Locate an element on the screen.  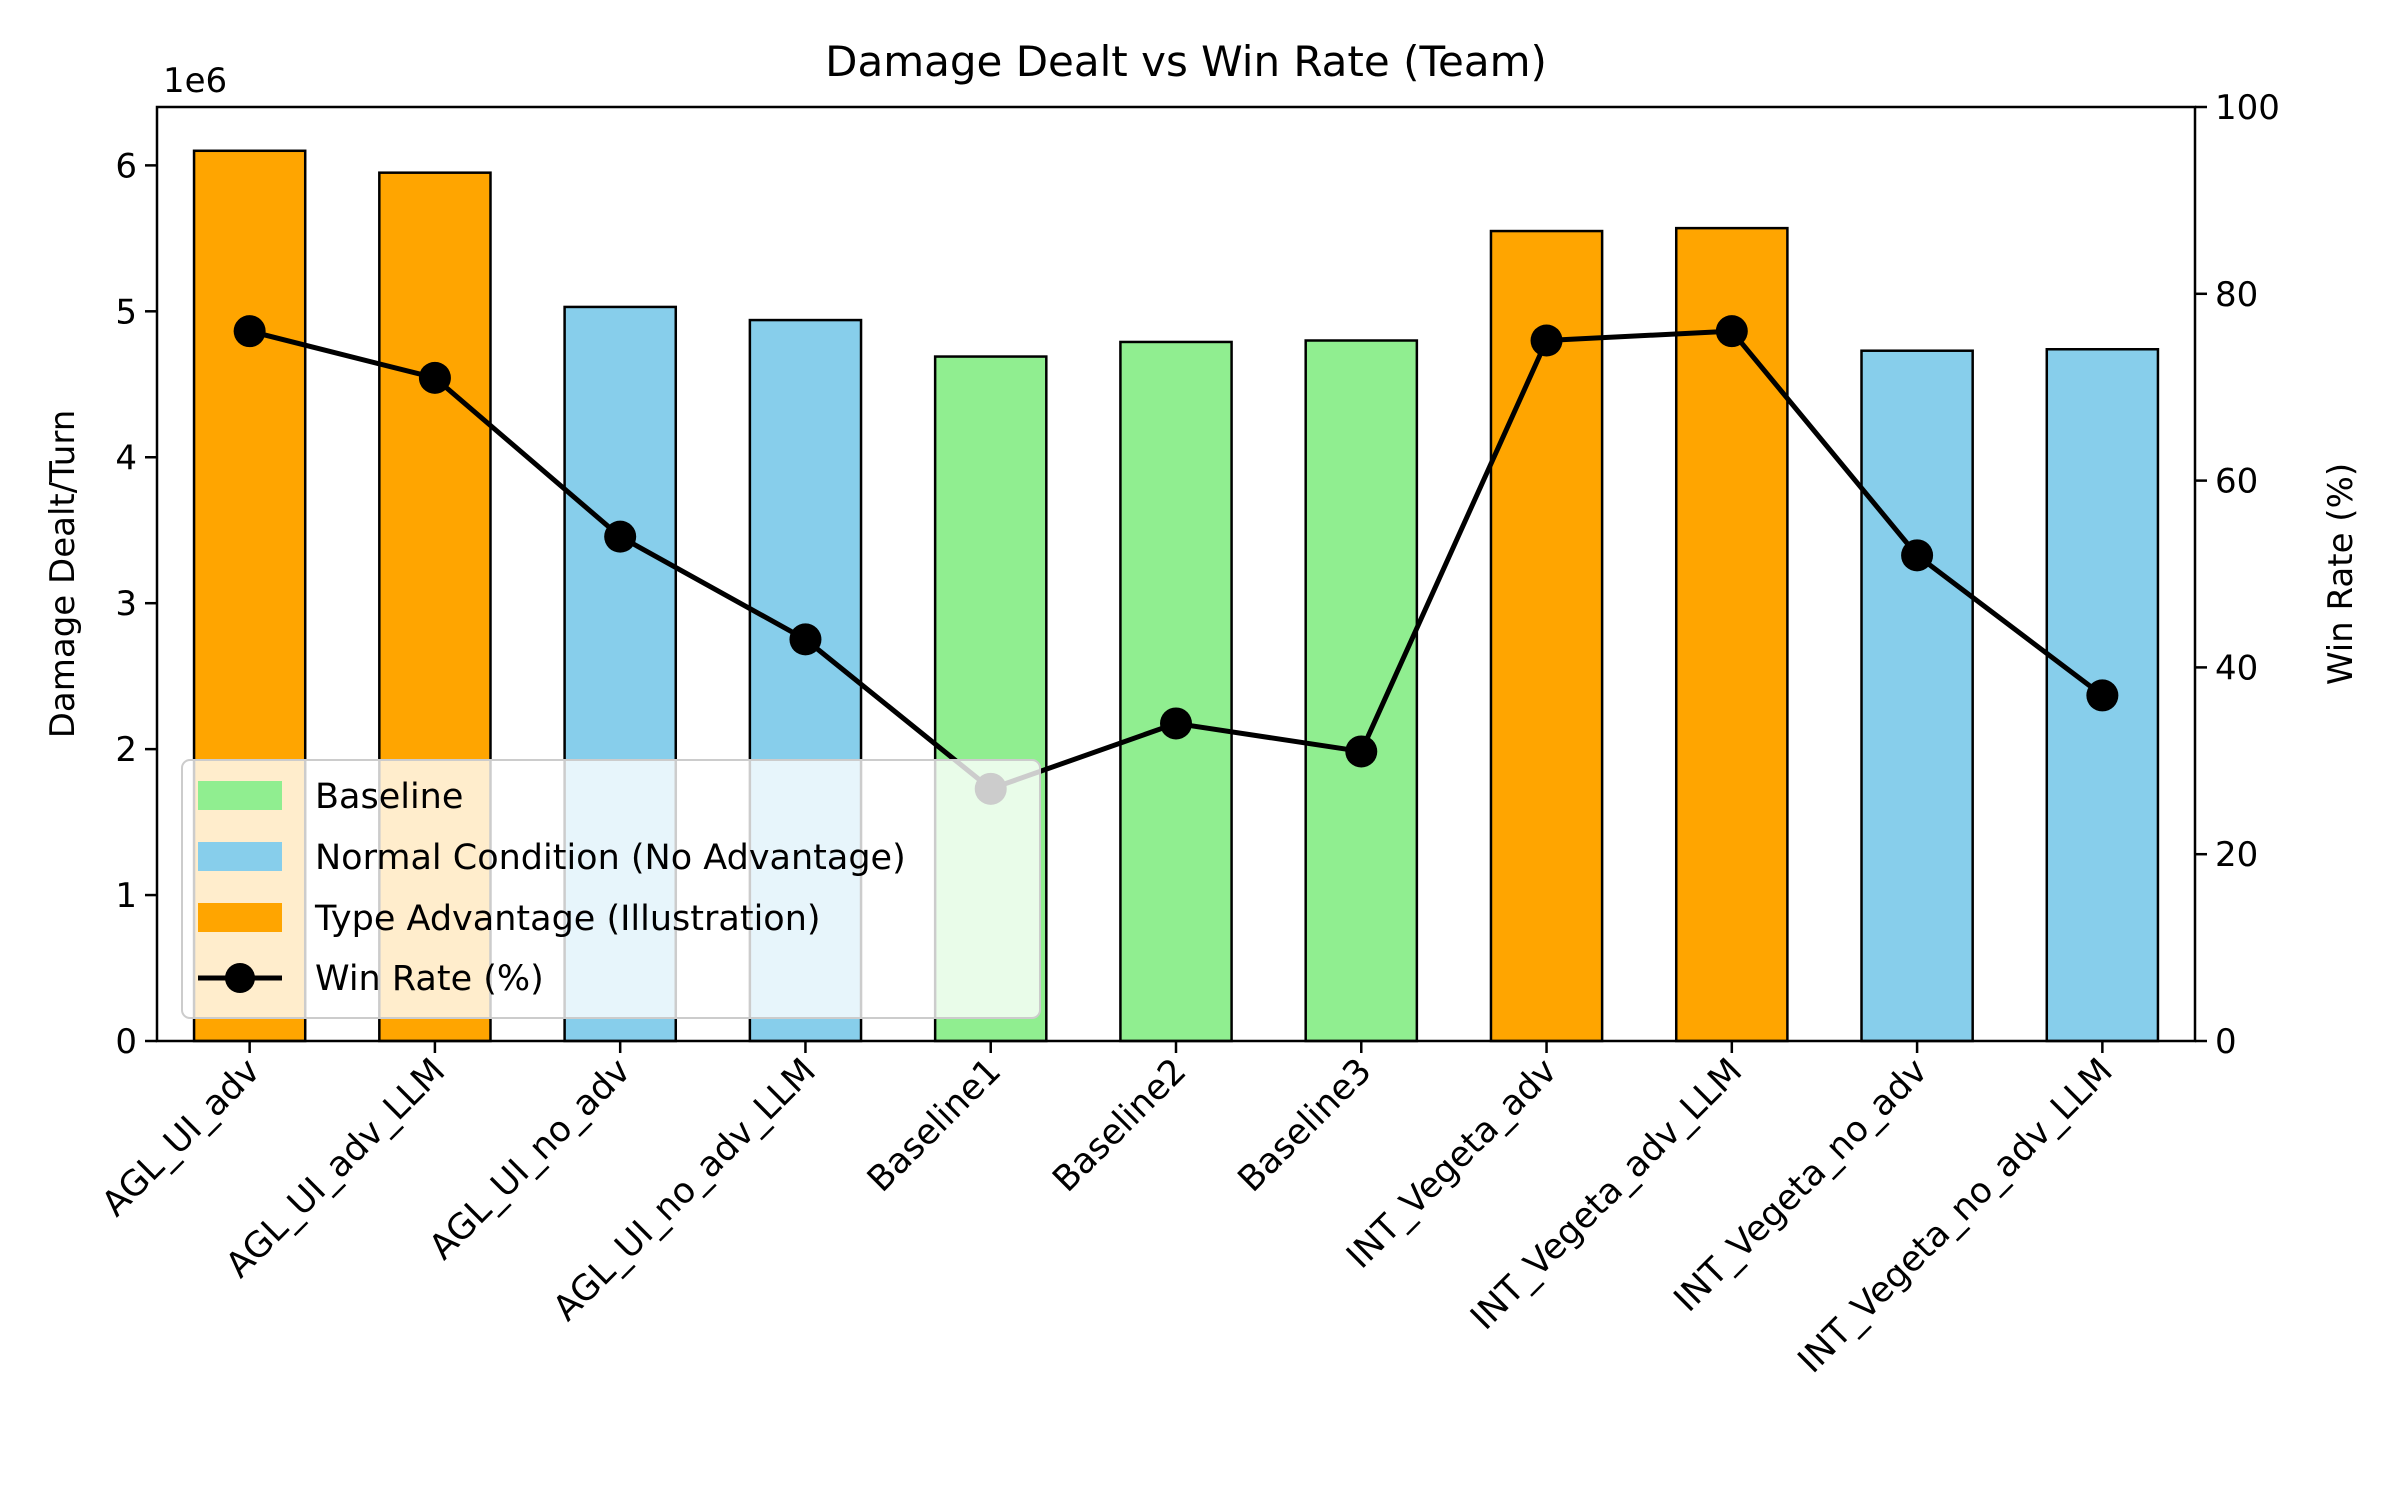
win-rate-point-Baseline2 is located at coordinates (1176, 723).